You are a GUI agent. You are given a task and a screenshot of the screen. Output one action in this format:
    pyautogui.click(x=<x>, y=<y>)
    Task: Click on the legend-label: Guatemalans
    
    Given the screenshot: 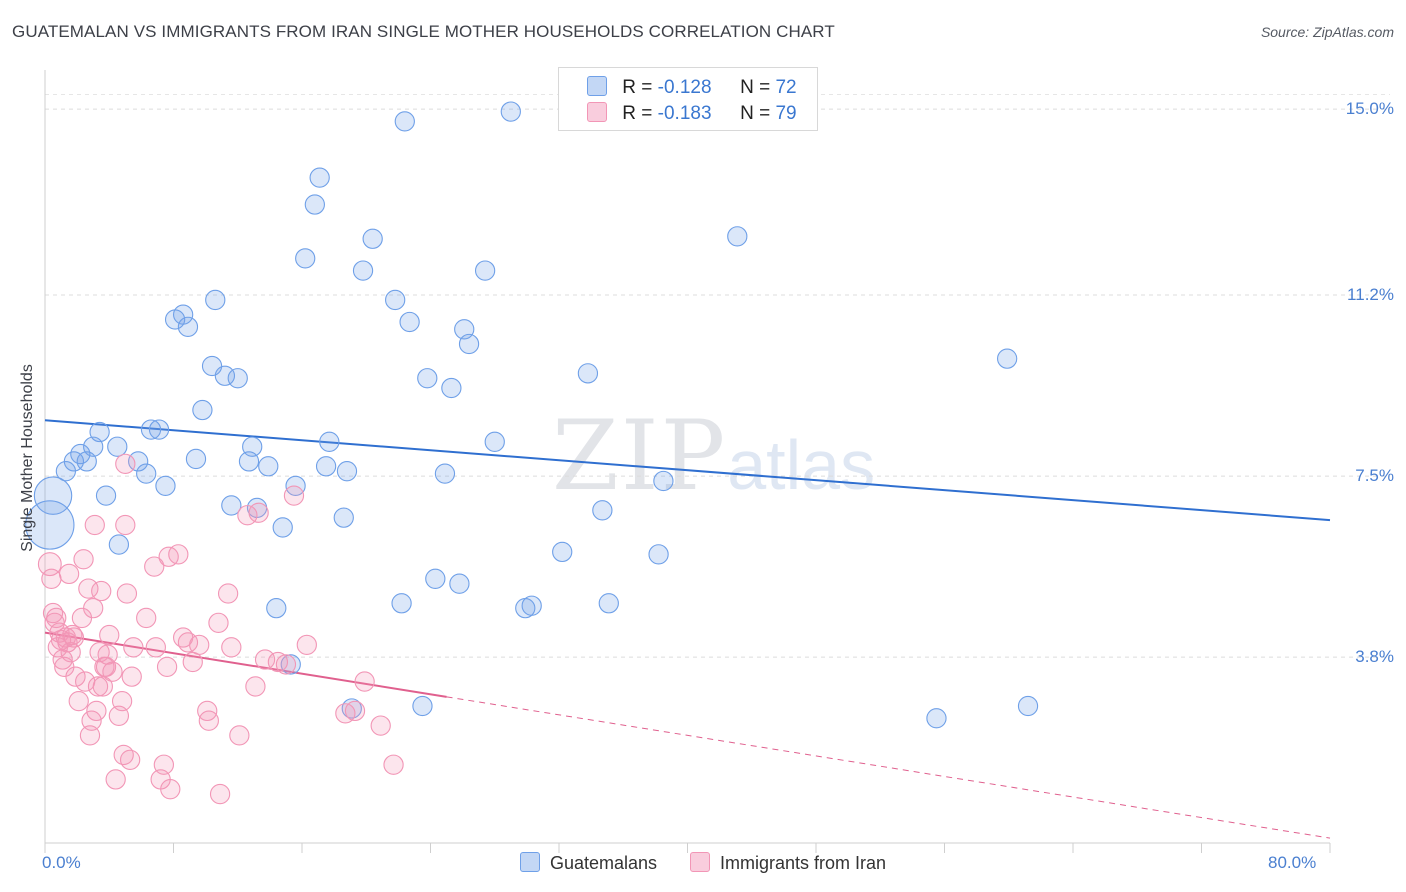 What is the action you would take?
    pyautogui.click(x=603, y=863)
    